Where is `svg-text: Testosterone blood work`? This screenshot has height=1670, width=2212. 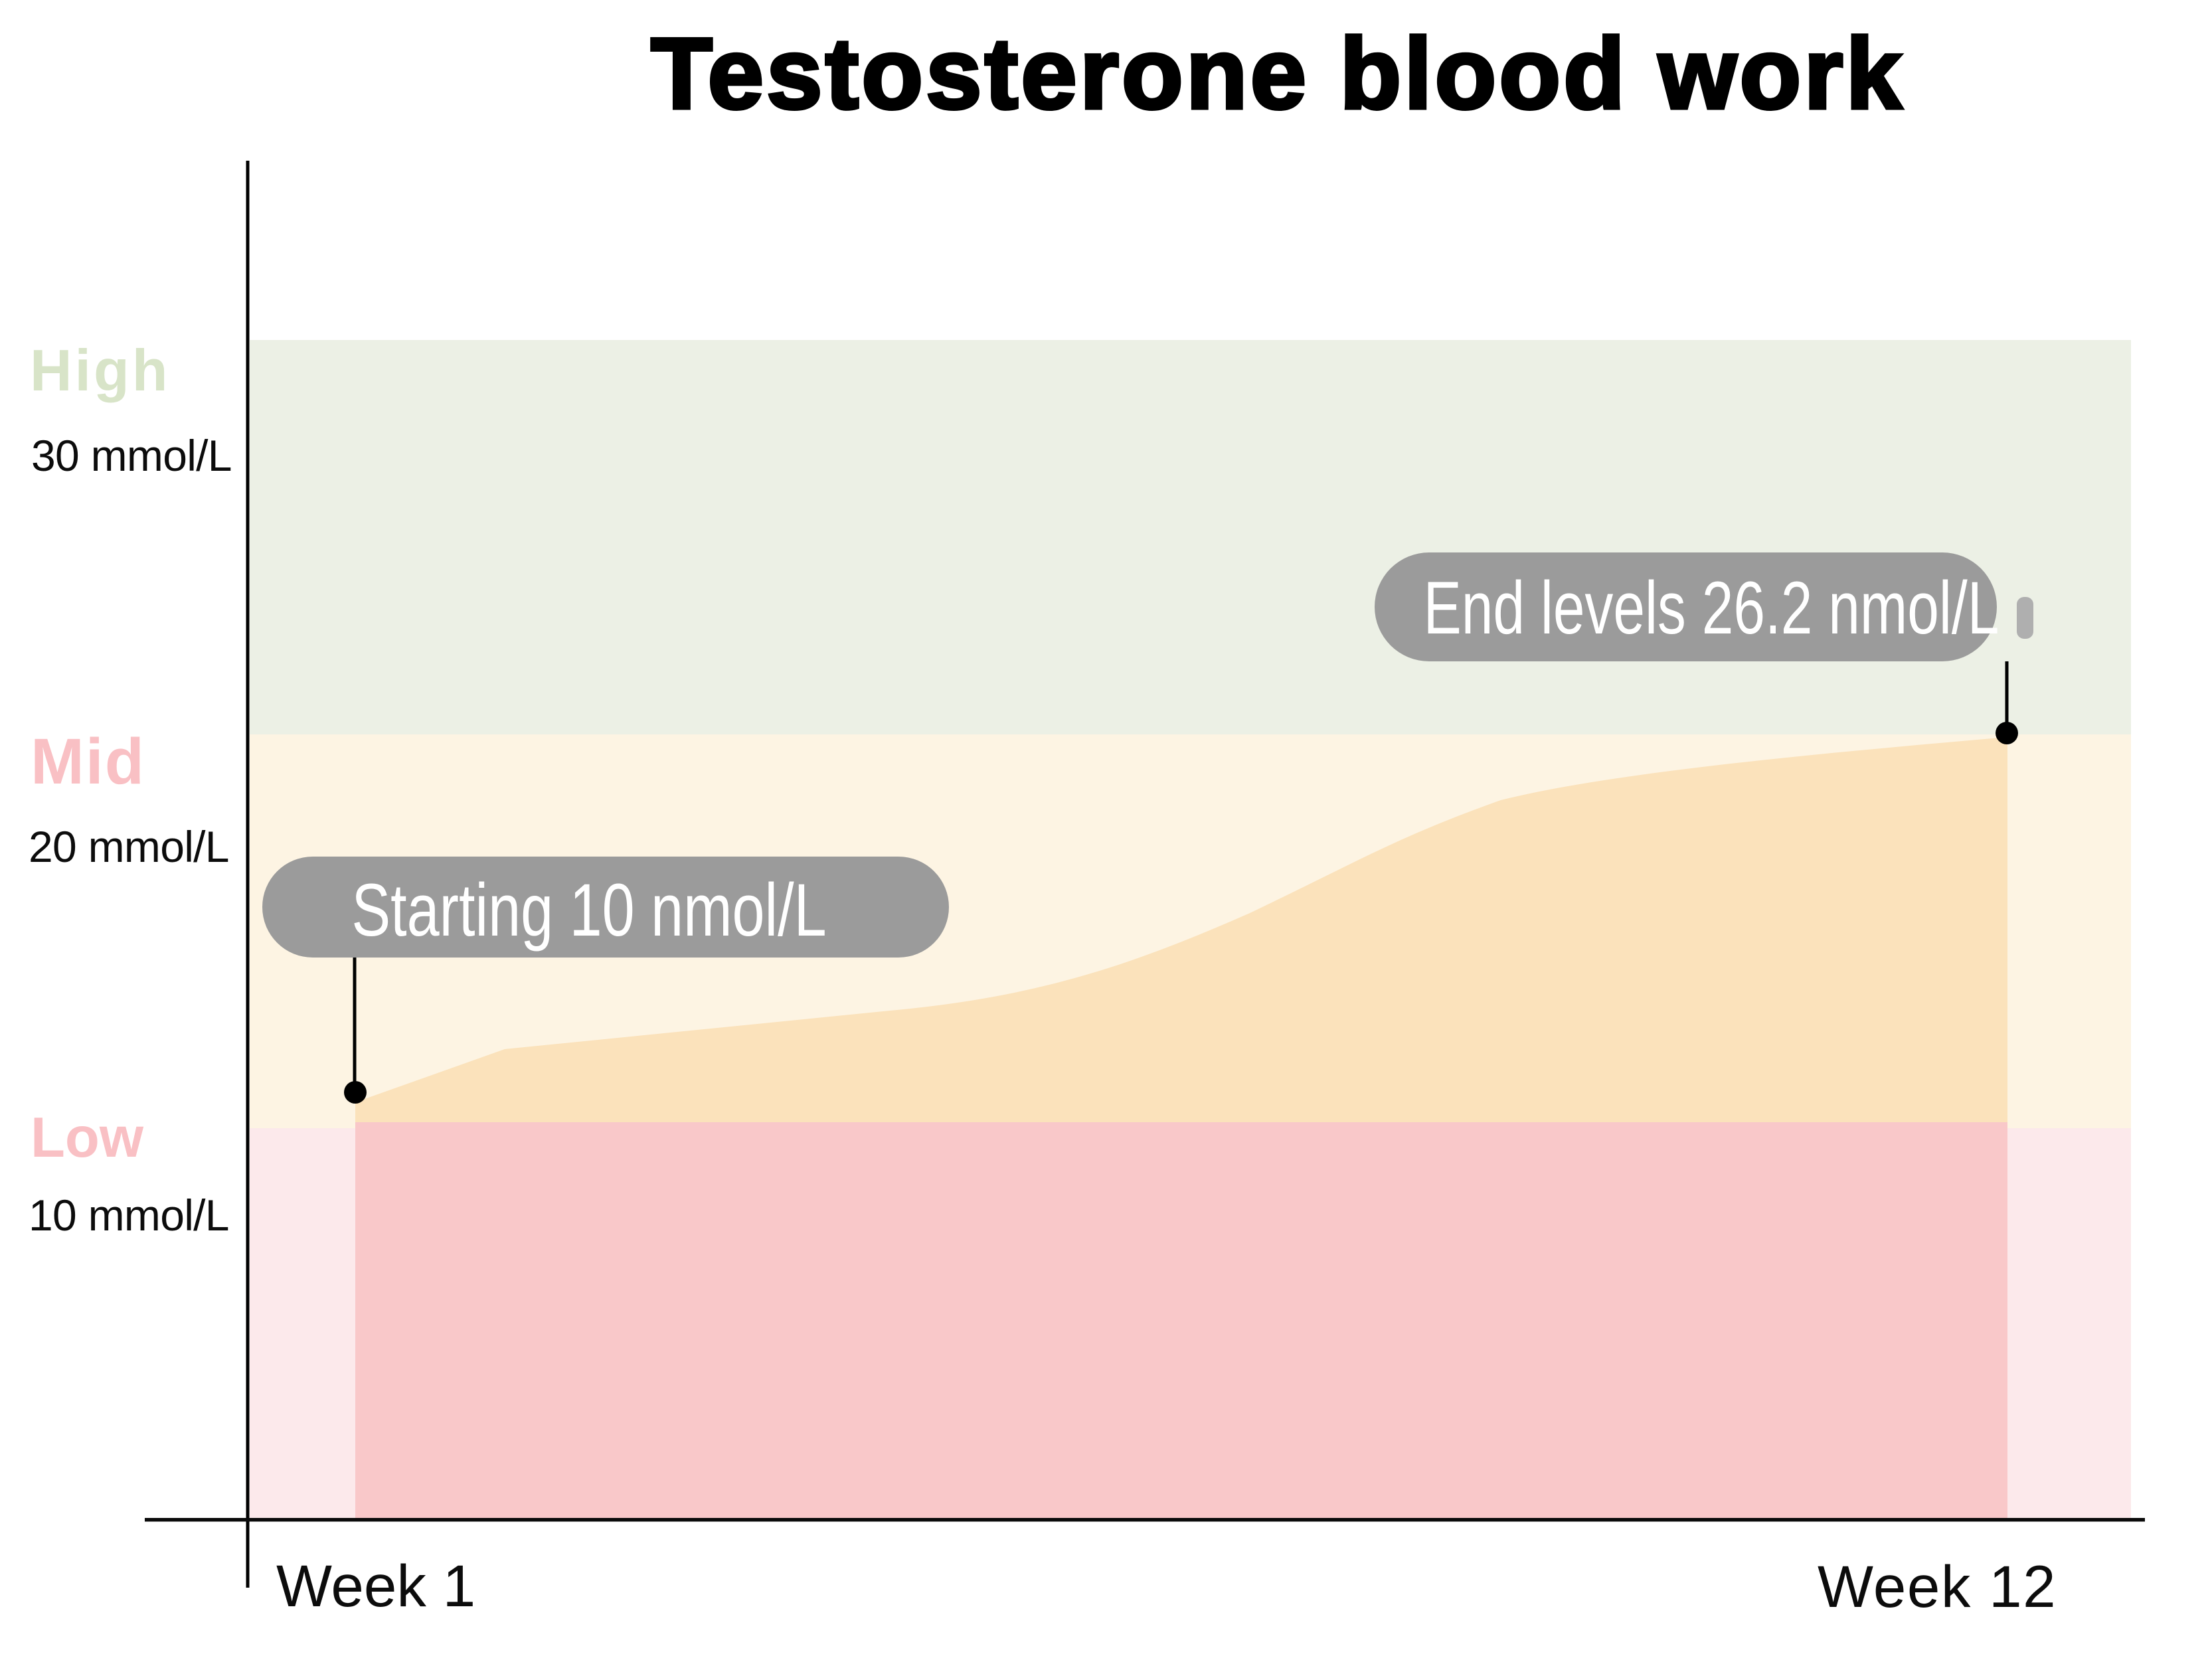 svg-text: Testosterone blood work is located at coordinates (1278, 73).